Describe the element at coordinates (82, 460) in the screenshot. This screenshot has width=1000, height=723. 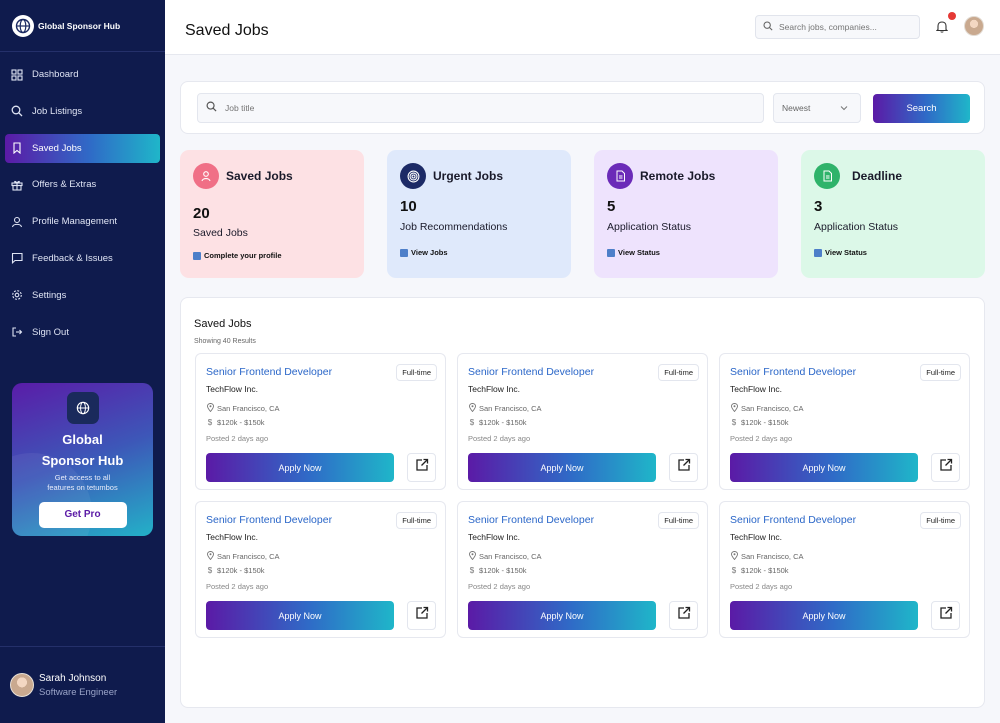
I see `promo-title-line: Sponsor Hub` at that location.